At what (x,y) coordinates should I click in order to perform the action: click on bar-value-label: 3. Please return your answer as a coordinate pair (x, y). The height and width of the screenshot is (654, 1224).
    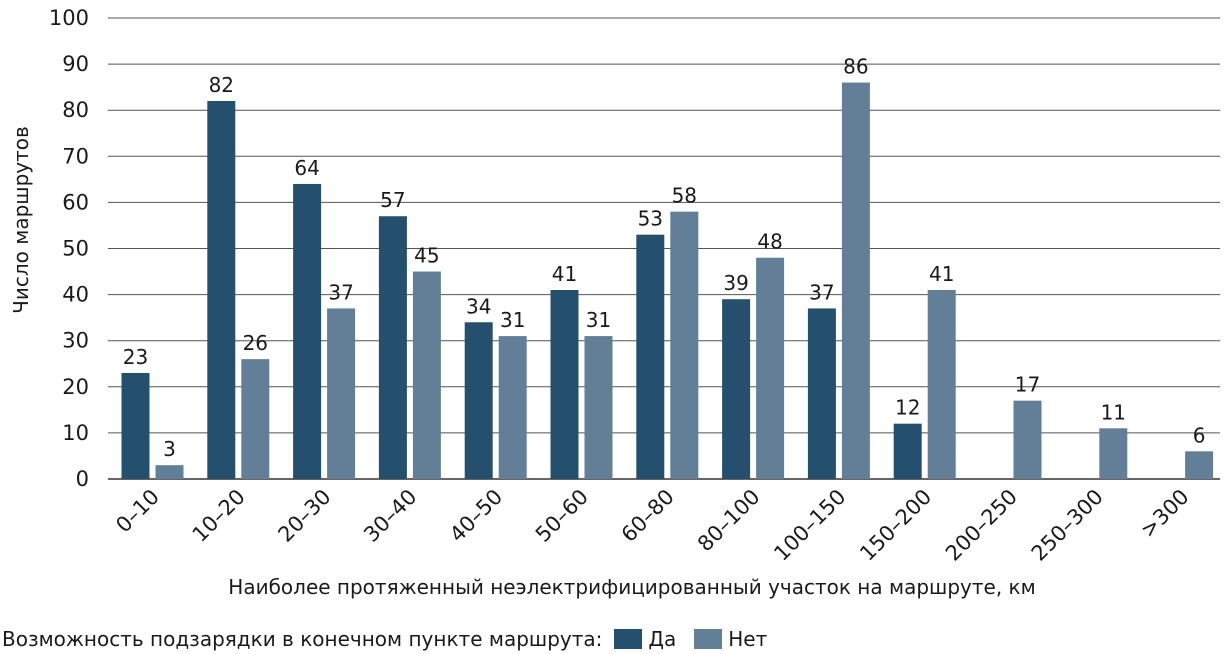
    Looking at the image, I should click on (169, 449).